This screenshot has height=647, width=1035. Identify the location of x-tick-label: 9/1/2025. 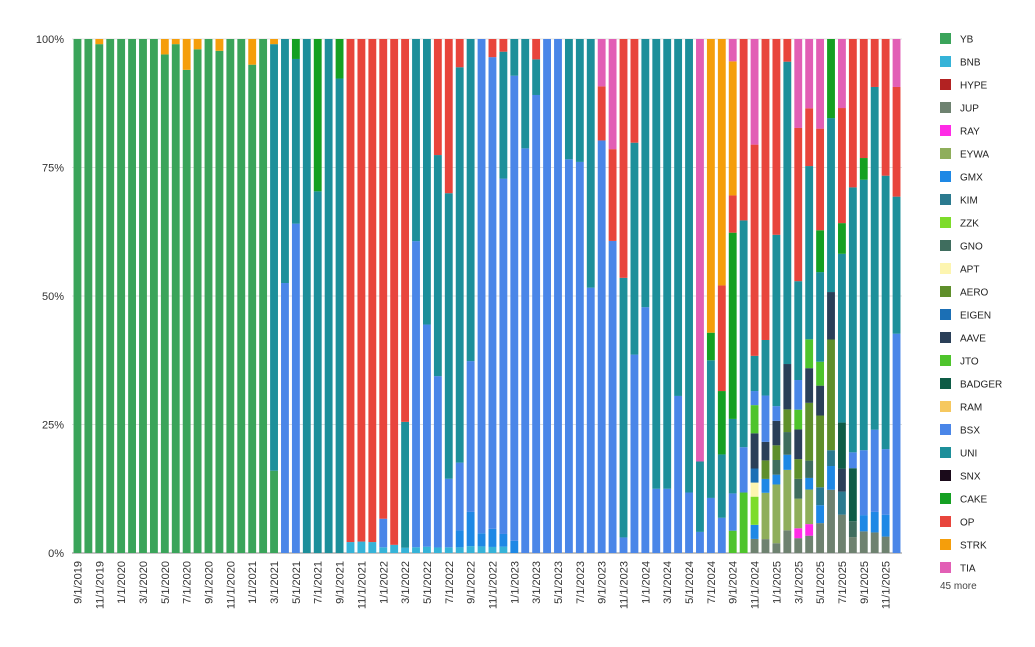
(865, 582).